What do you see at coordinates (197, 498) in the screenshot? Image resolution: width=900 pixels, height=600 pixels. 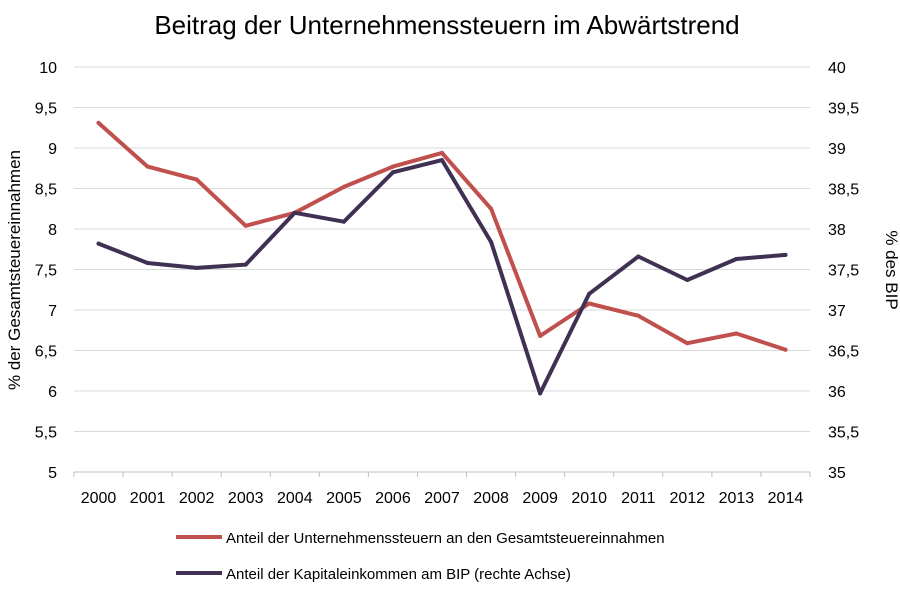 I see `x-tick-label: 2002` at bounding box center [197, 498].